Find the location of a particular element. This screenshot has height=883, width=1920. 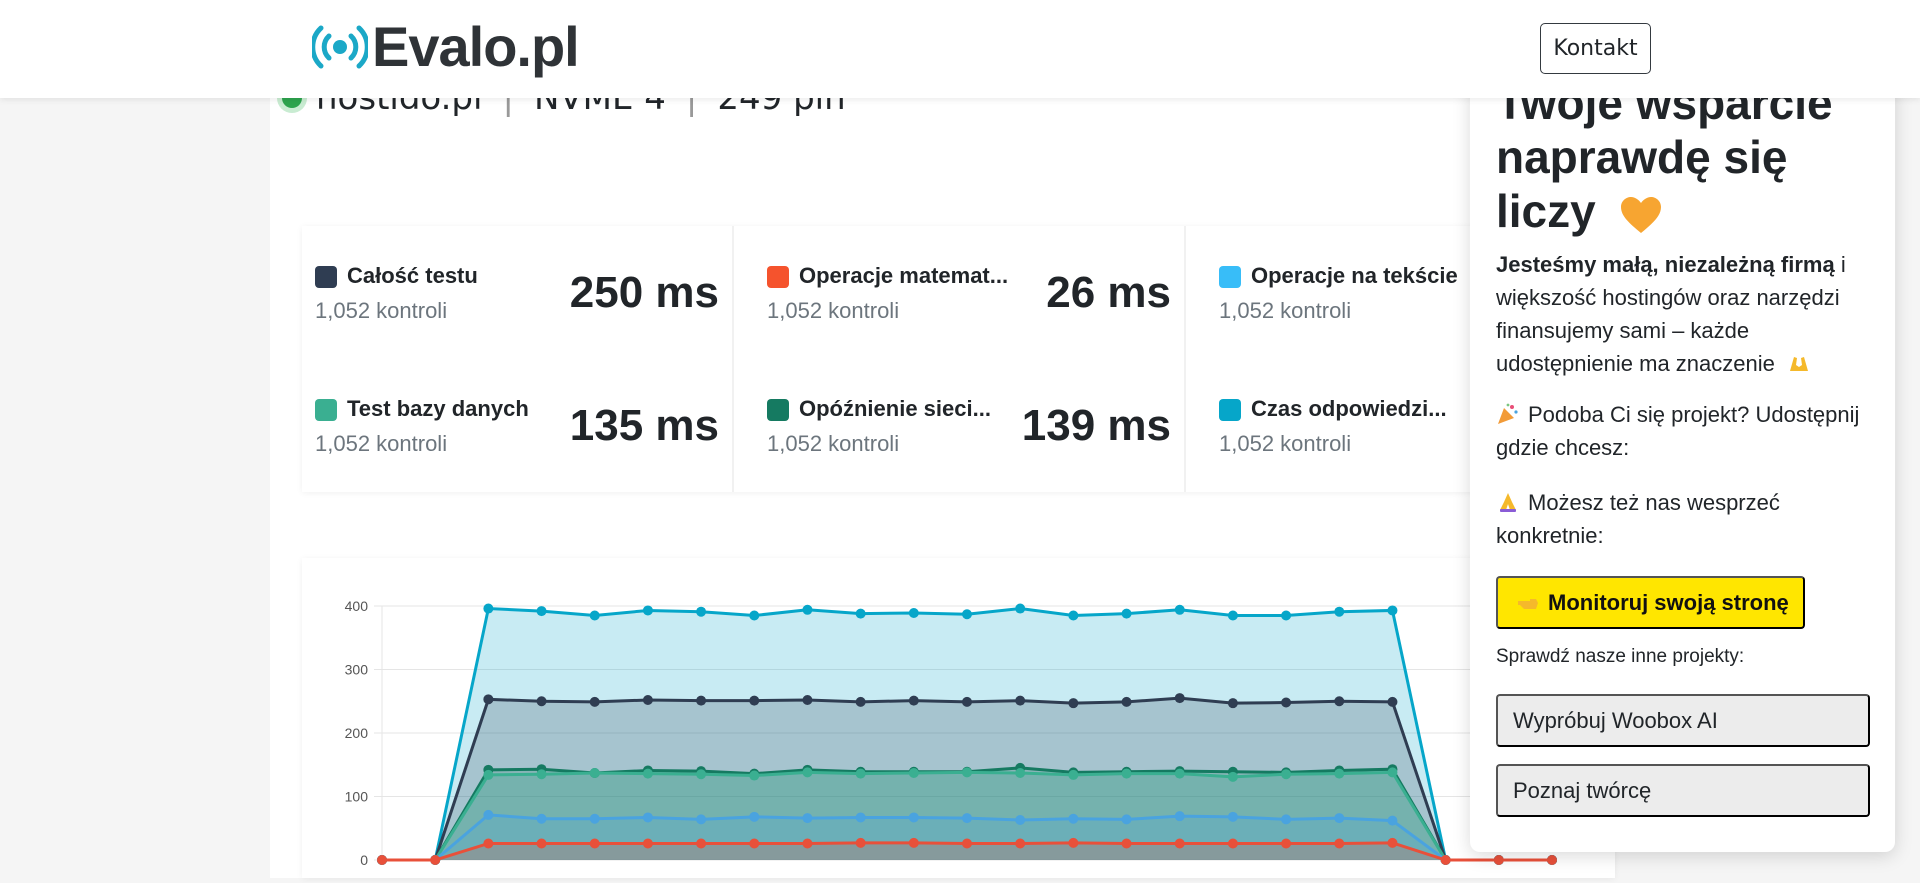

heart-icon is located at coordinates (1640, 214).